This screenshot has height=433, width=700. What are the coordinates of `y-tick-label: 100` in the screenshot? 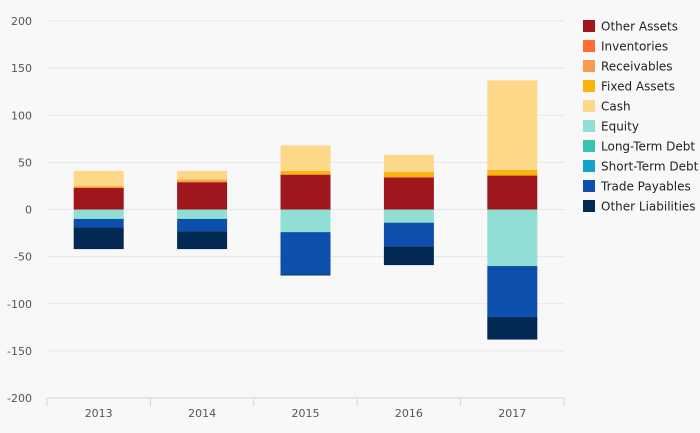 It's located at (21, 115).